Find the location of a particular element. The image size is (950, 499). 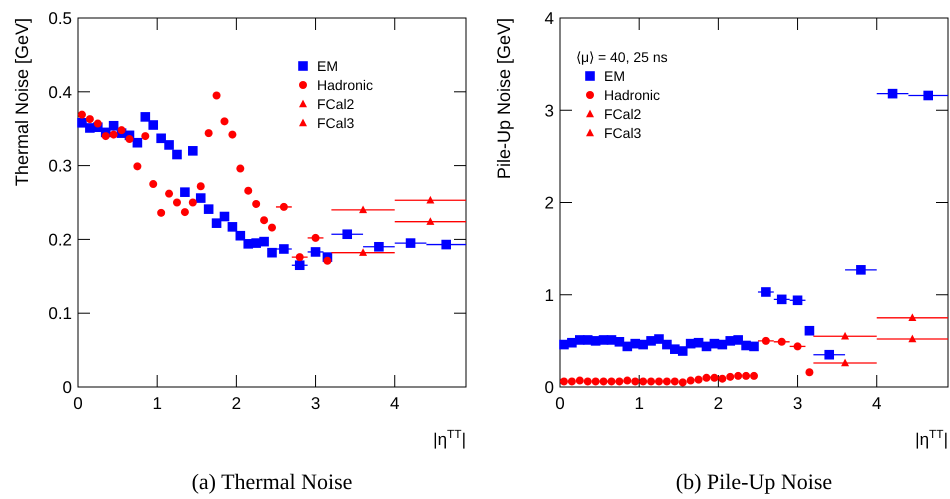

text: (a) Thermal Noise is located at coordinates (272, 481).